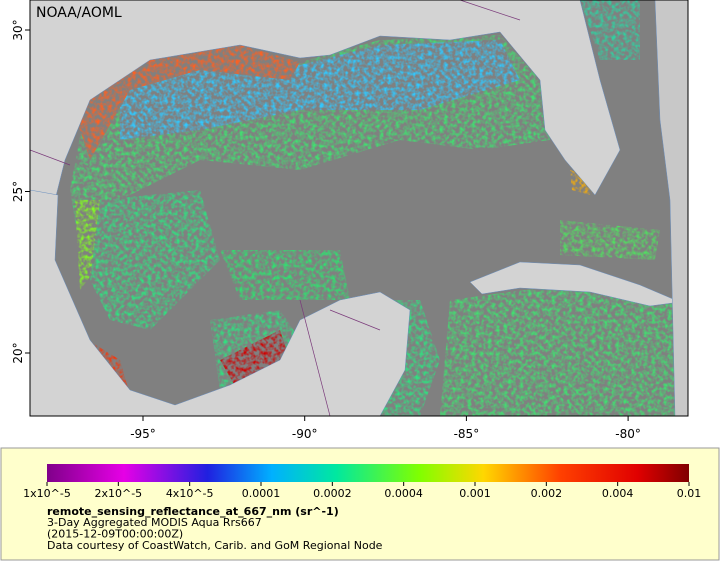  I want to click on colorbar-label: 0.0002, so click(332, 493).